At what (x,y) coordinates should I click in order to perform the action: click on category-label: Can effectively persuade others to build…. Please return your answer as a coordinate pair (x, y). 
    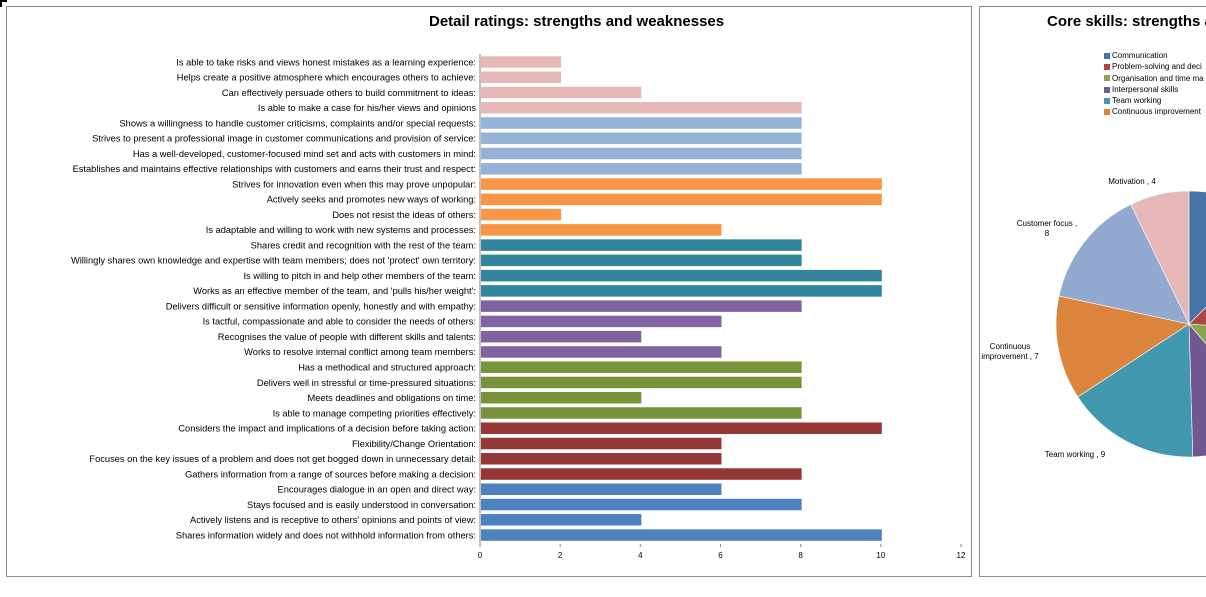
    Looking at the image, I should click on (349, 93).